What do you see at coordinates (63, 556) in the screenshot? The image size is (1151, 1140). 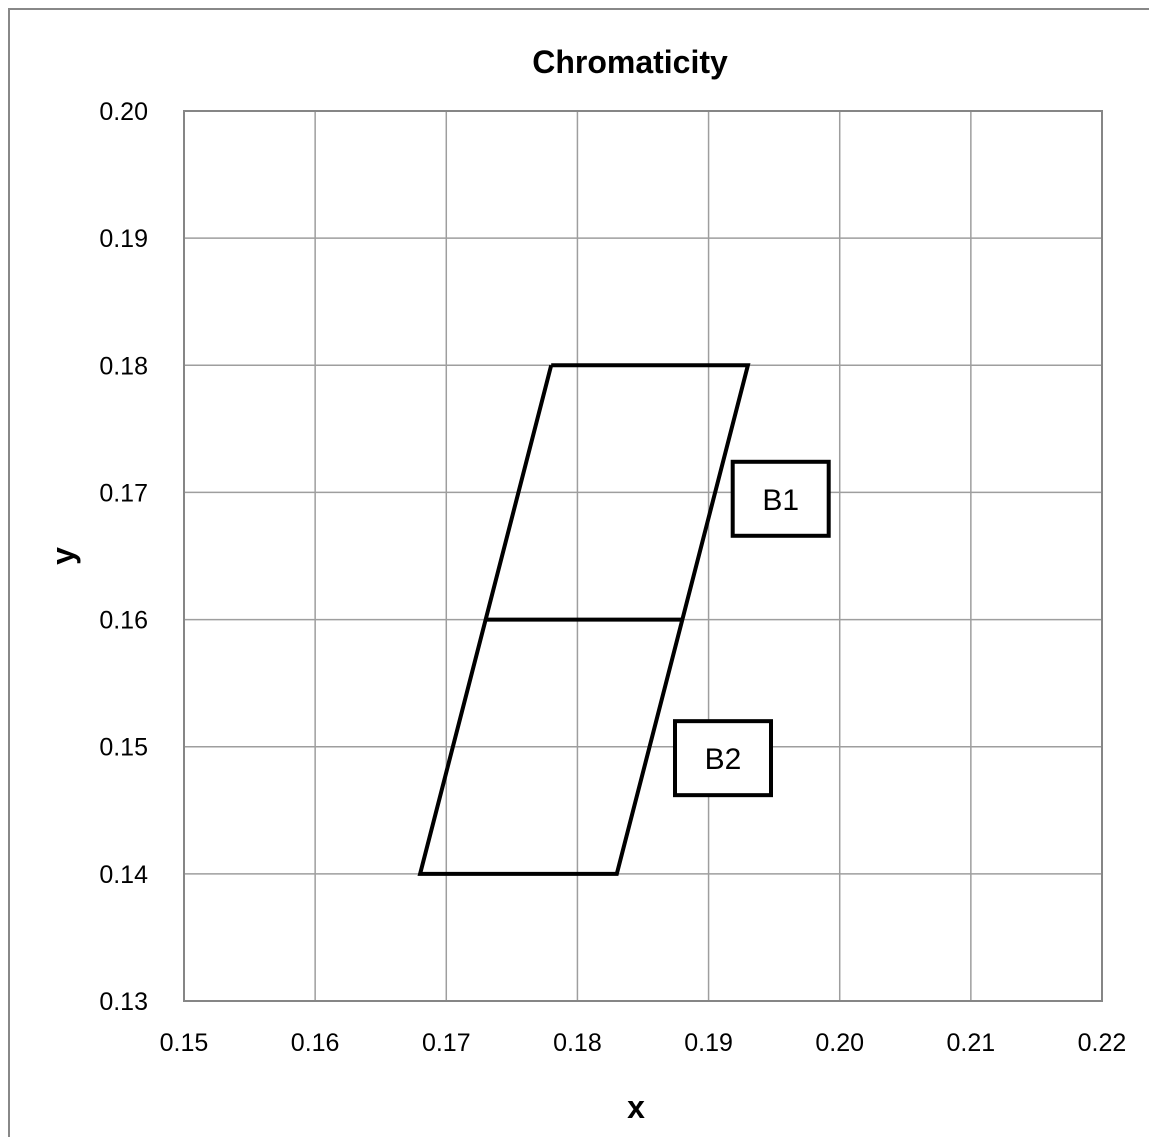 I see `y-axis-title: y` at bounding box center [63, 556].